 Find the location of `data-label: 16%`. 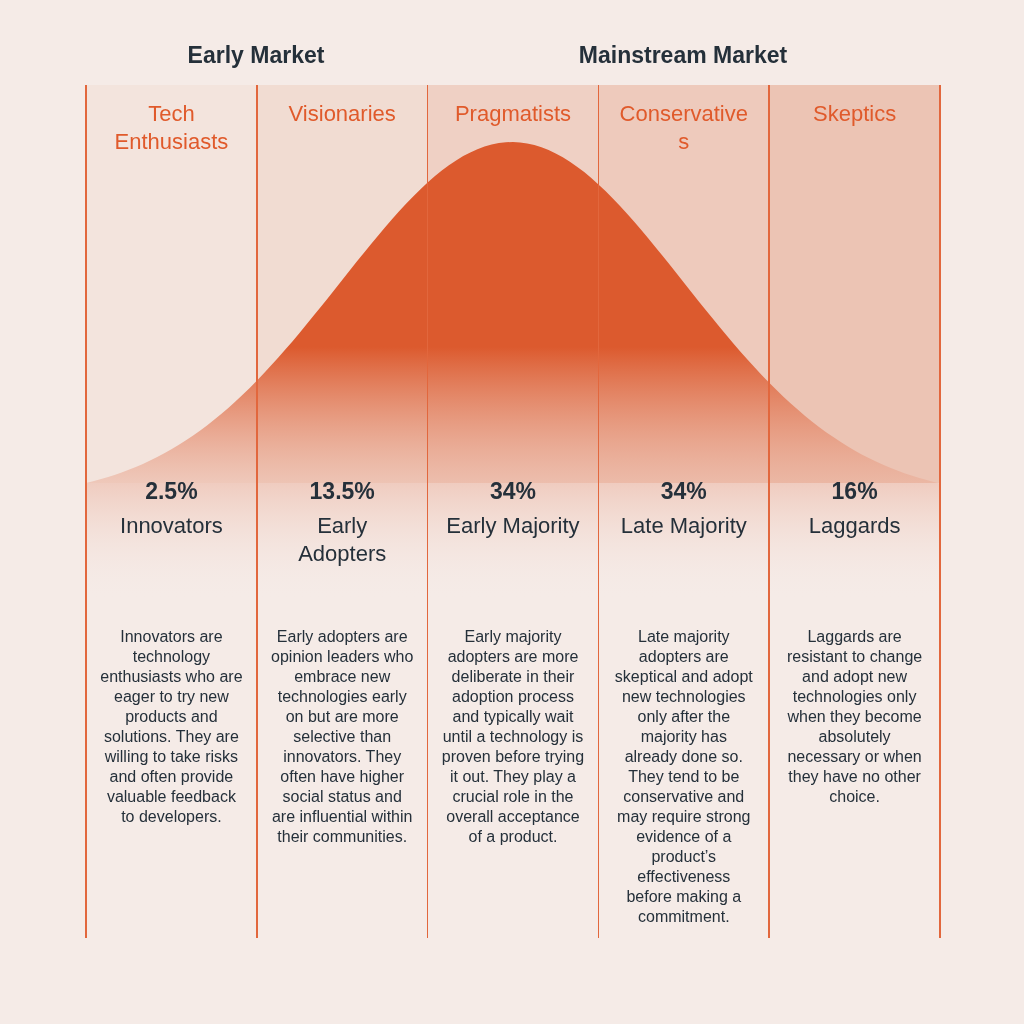

data-label: 16% is located at coordinates (854, 491).